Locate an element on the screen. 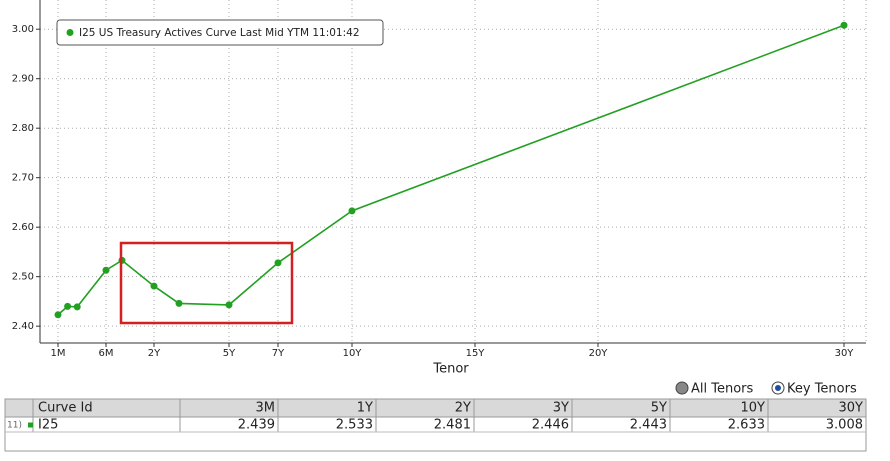 The image size is (890, 461). table-cell: 2.446 is located at coordinates (550, 425).